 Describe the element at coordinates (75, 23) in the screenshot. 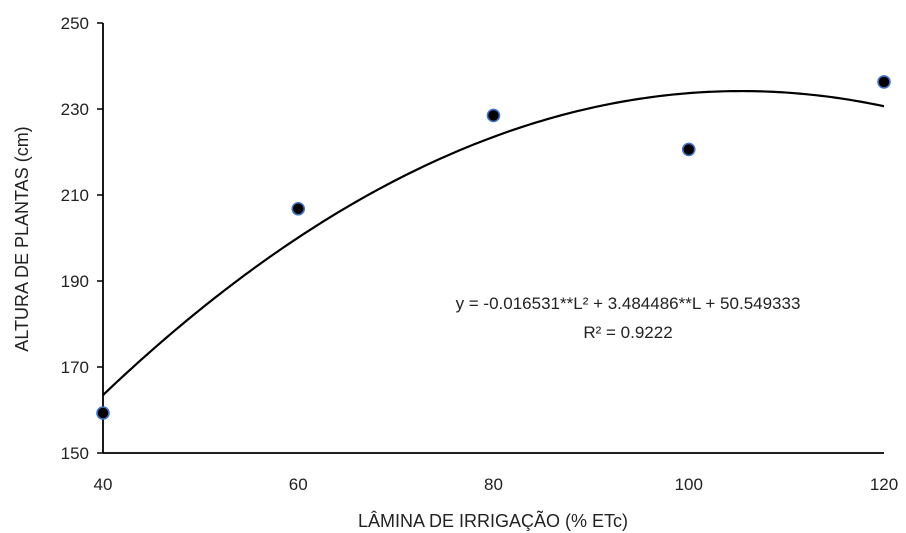

I see `y-tick-label: 250` at that location.